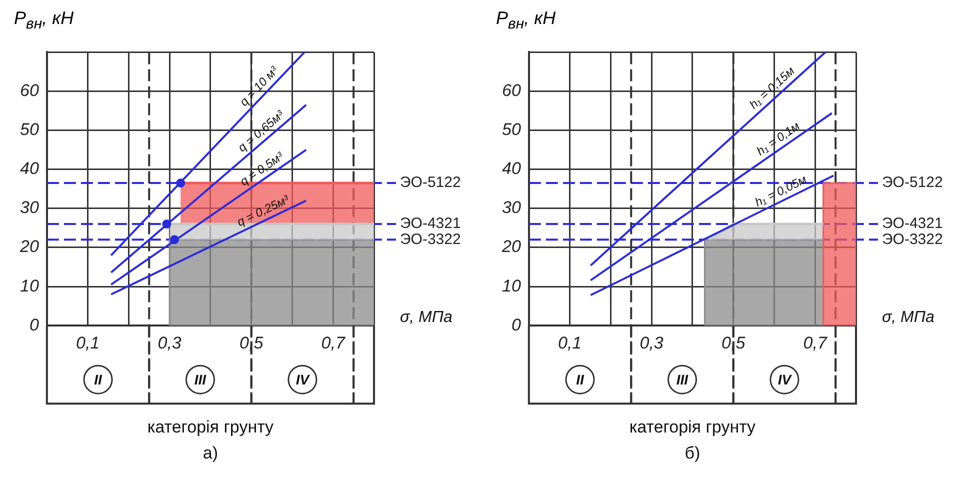 The width and height of the screenshot is (979, 489). Describe the element at coordinates (692, 452) in the screenshot. I see `text: б)` at that location.